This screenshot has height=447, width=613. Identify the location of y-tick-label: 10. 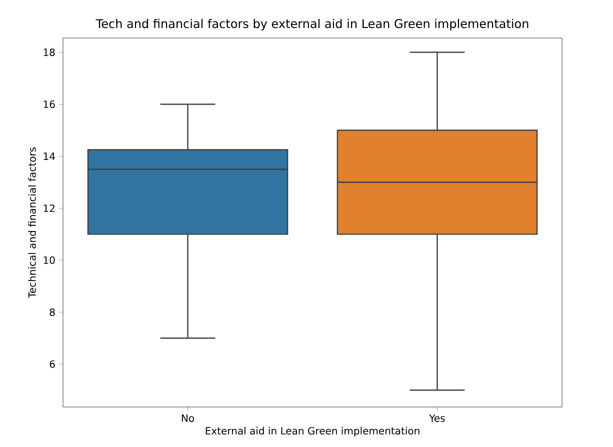
(49, 260).